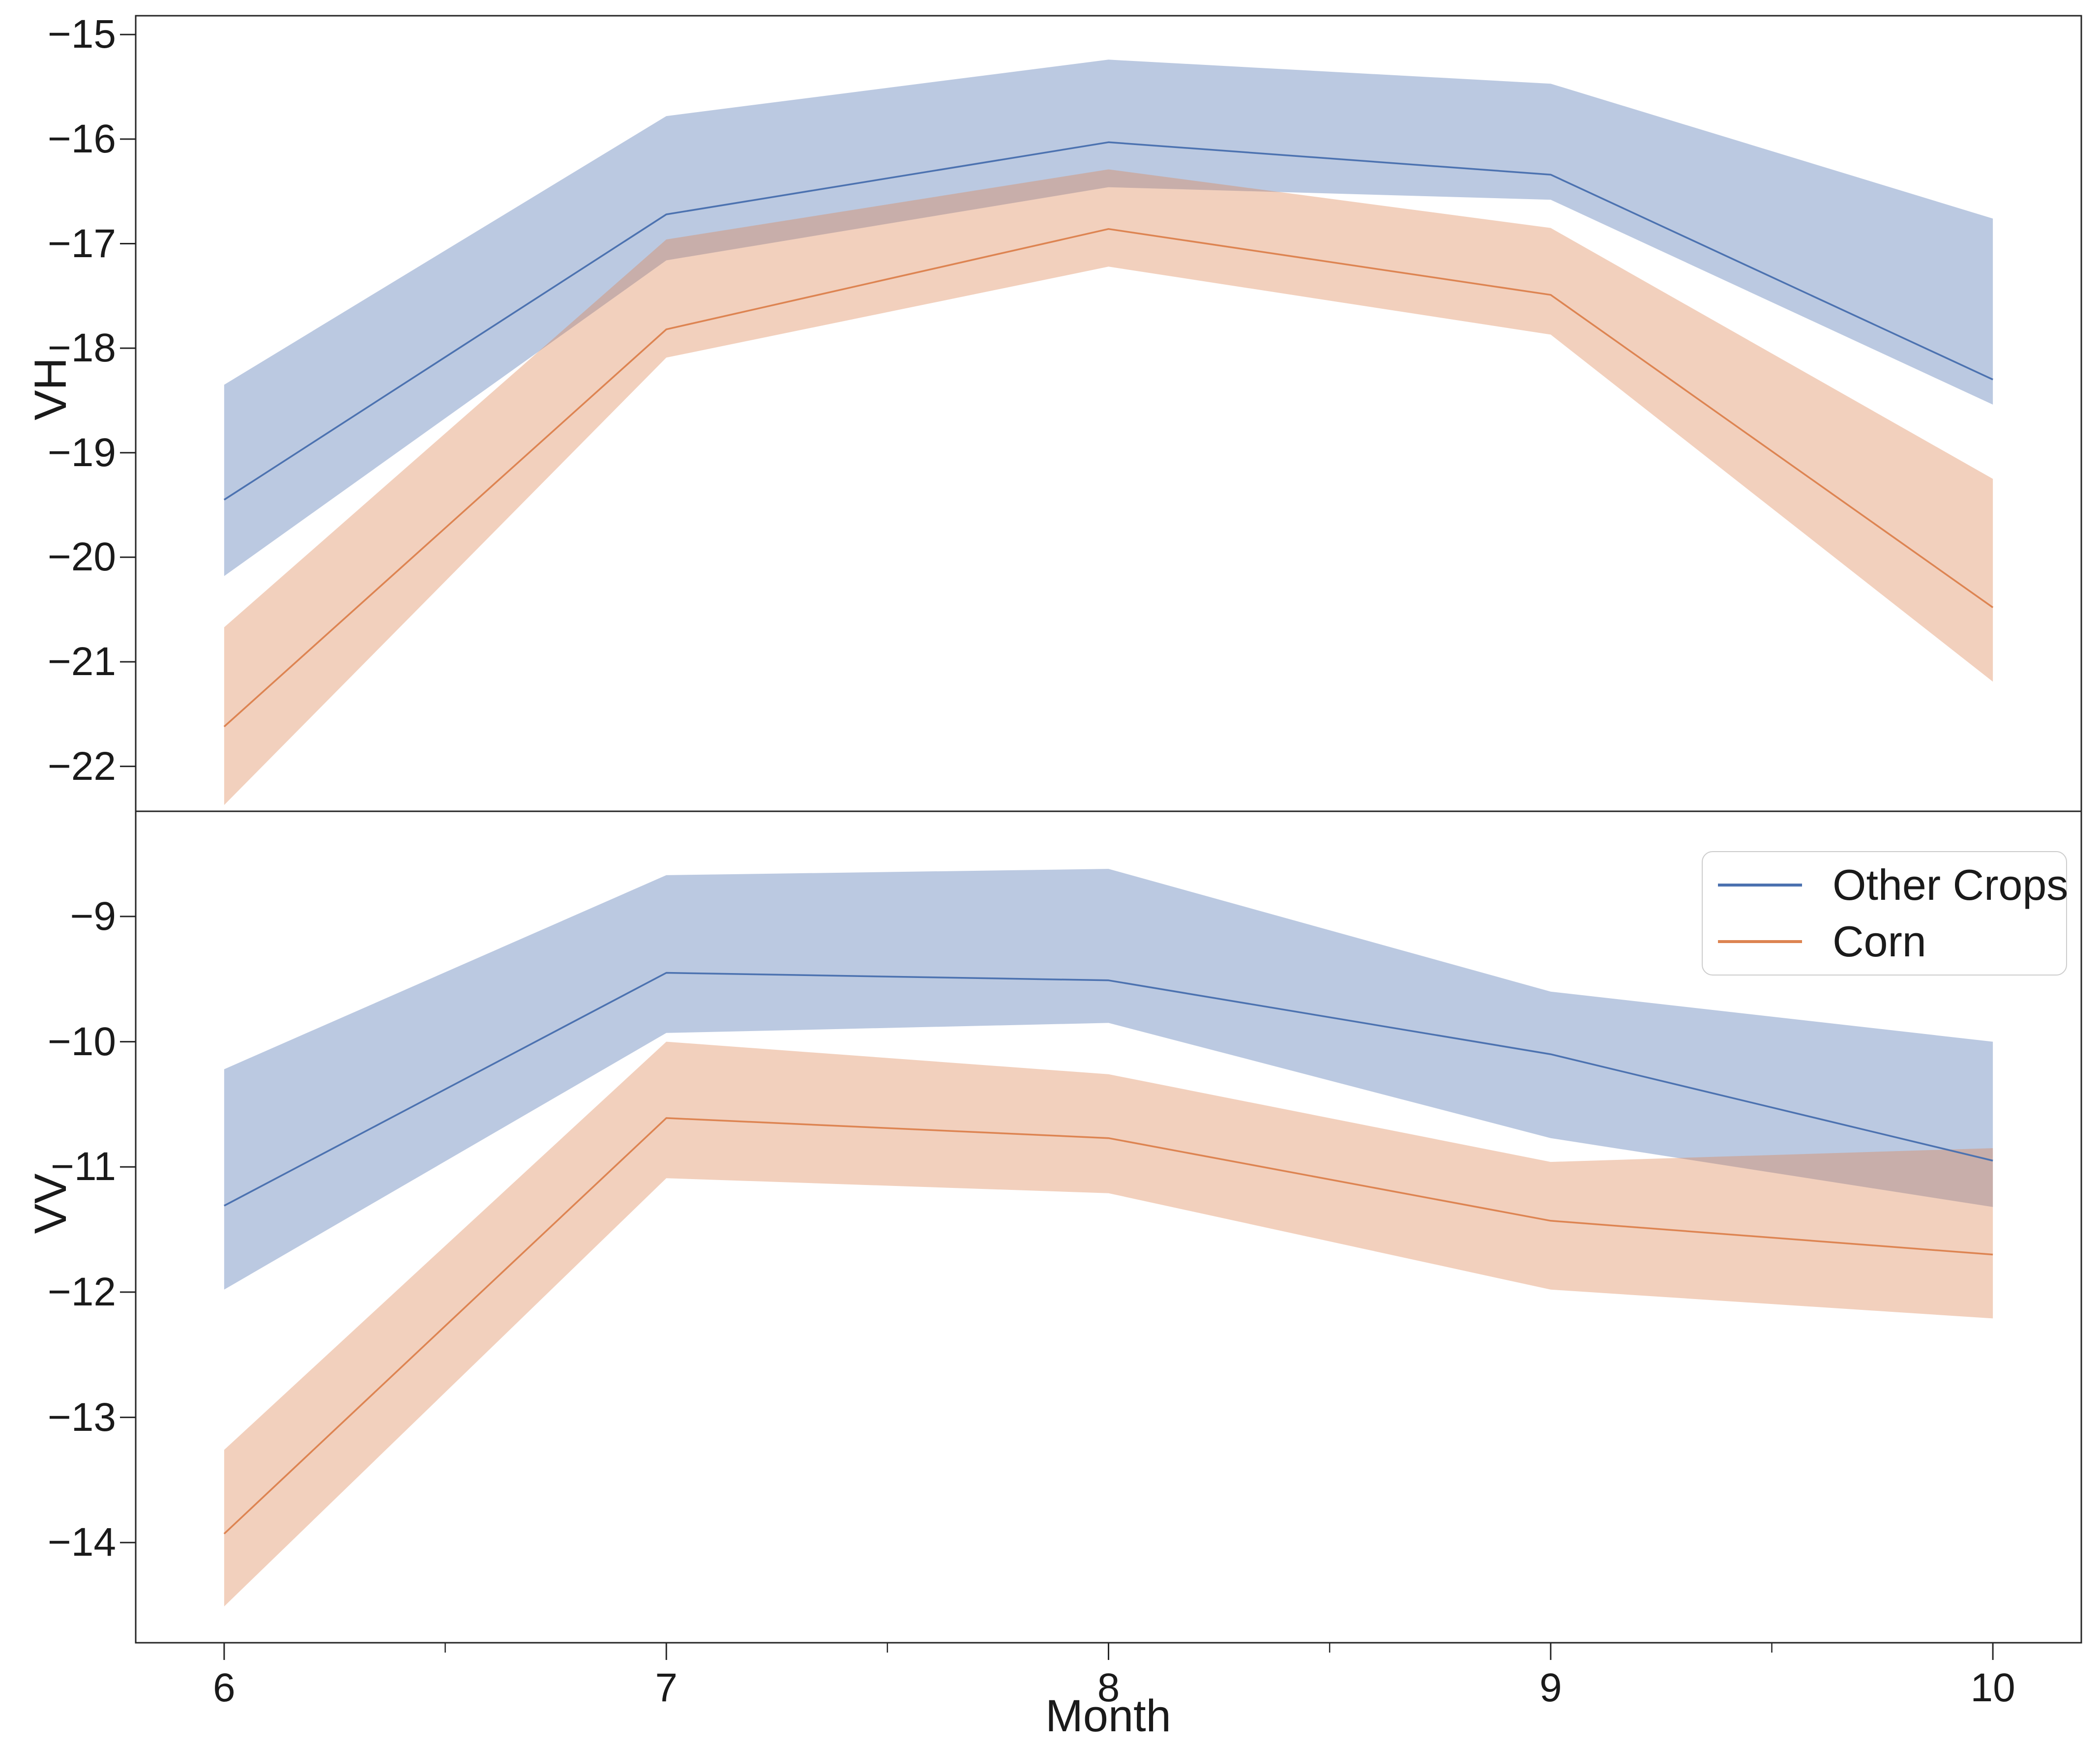  Describe the element at coordinates (1886, 913) in the screenshot. I see `legend: Other Crops Corn` at that location.